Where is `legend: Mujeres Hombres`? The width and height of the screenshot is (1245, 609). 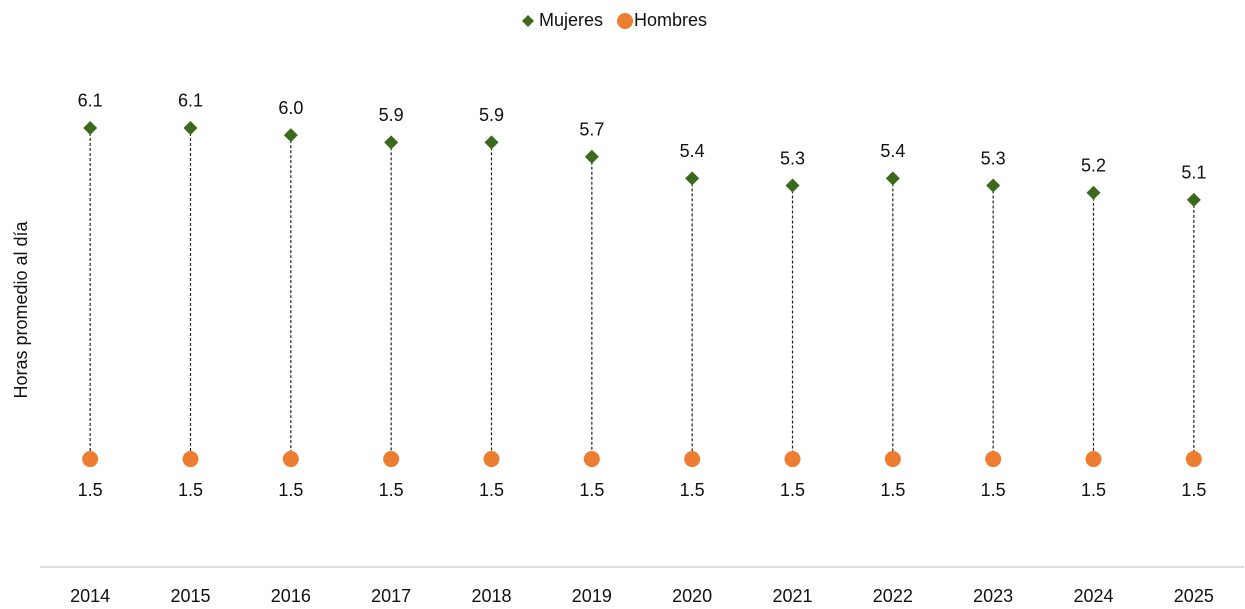
legend: Mujeres Hombres is located at coordinates (614, 20).